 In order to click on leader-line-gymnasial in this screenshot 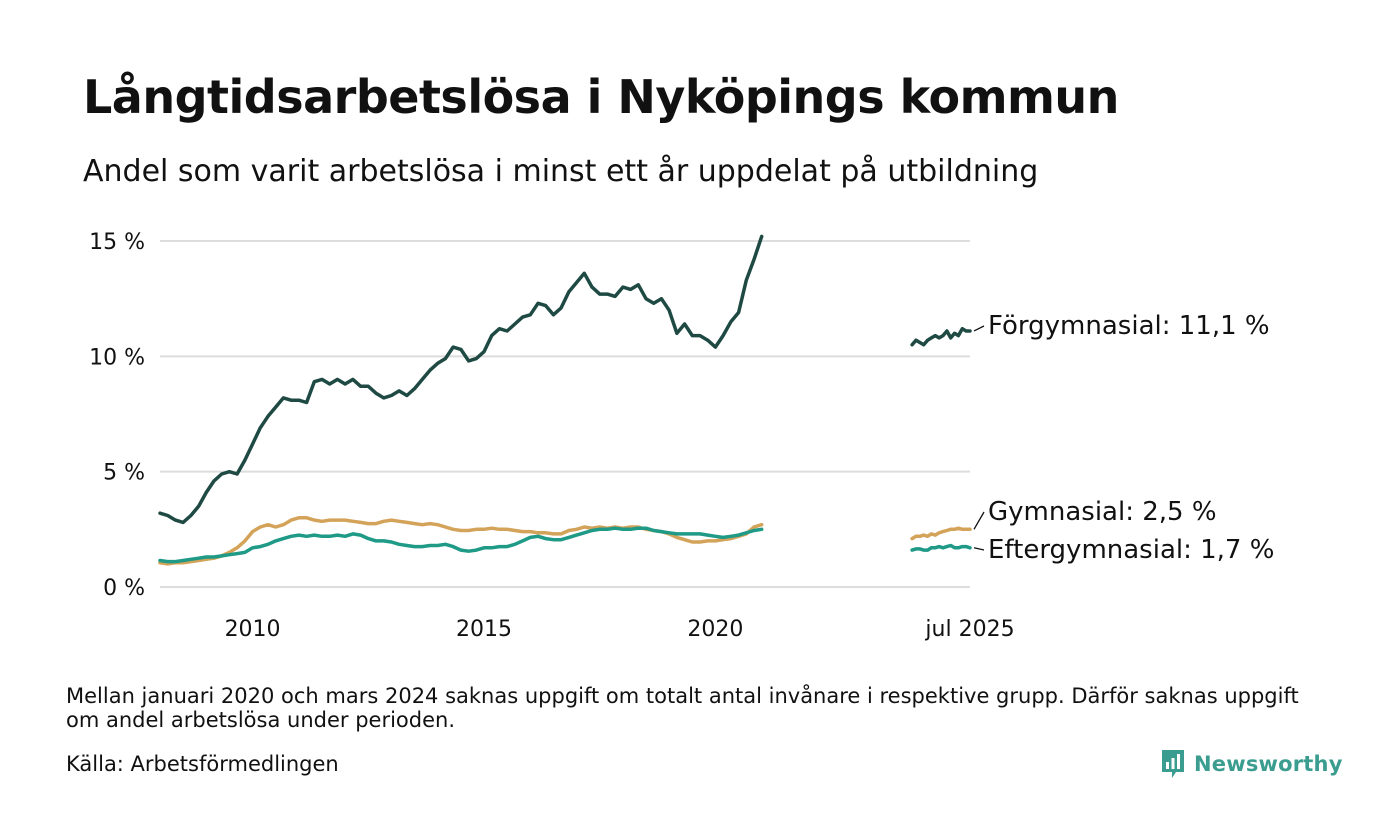, I will do `click(979, 520)`.